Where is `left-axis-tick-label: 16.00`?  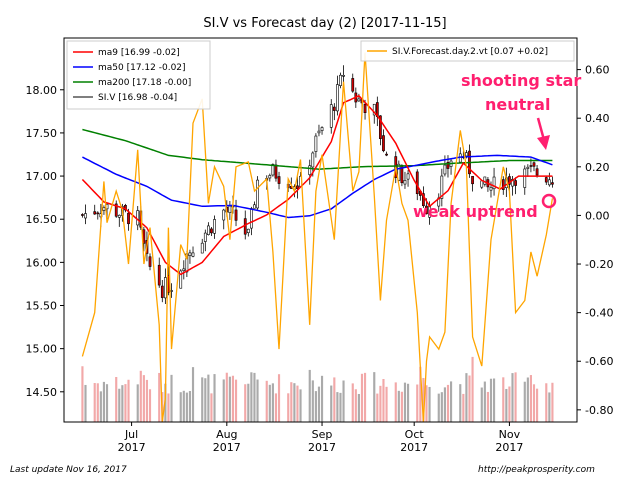 left-axis-tick-label: 16.00 is located at coordinates (42, 262).